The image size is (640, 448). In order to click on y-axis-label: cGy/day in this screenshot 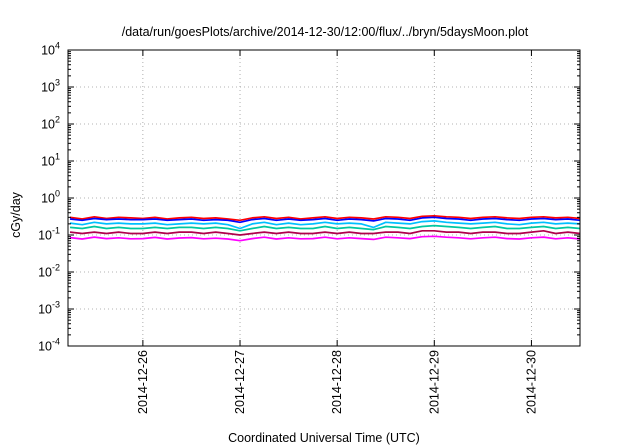, I will do `click(16, 214)`.